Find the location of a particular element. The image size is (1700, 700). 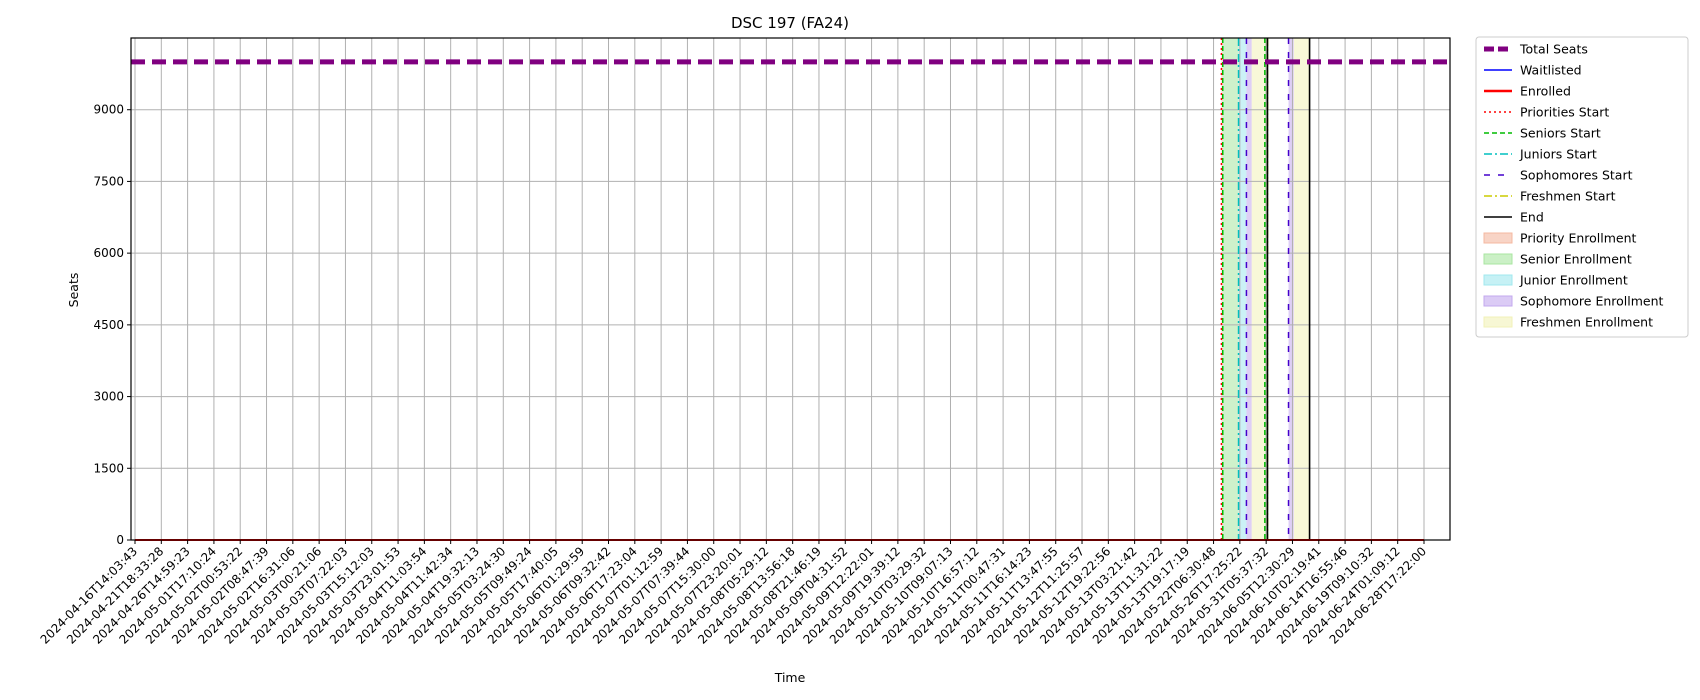

legend-label: Seniors Start is located at coordinates (1560, 133).